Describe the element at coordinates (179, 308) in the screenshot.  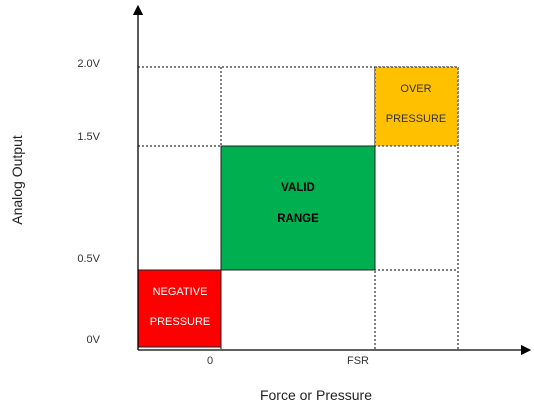
I see `negative-pressure-region` at that location.